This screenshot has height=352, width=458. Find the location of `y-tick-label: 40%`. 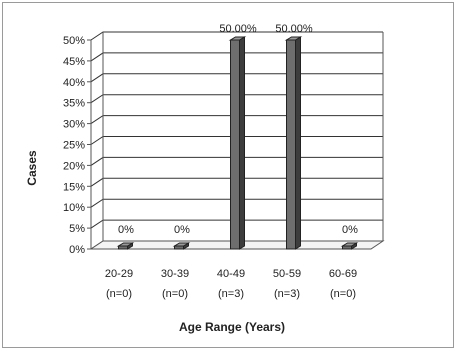

y-tick-label: 40% is located at coordinates (74, 83).